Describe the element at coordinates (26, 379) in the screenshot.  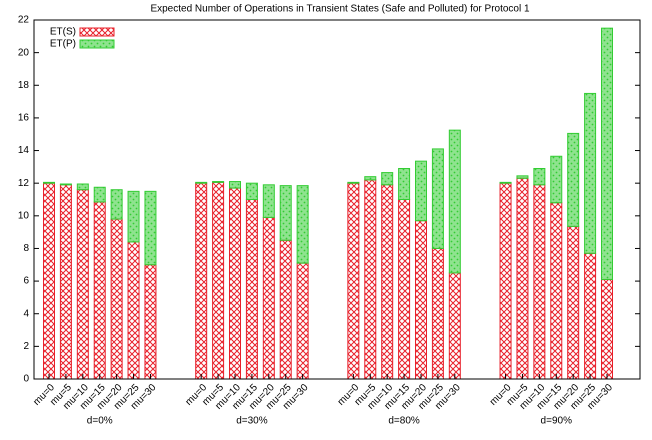
I see `y-tick-label: 0` at that location.